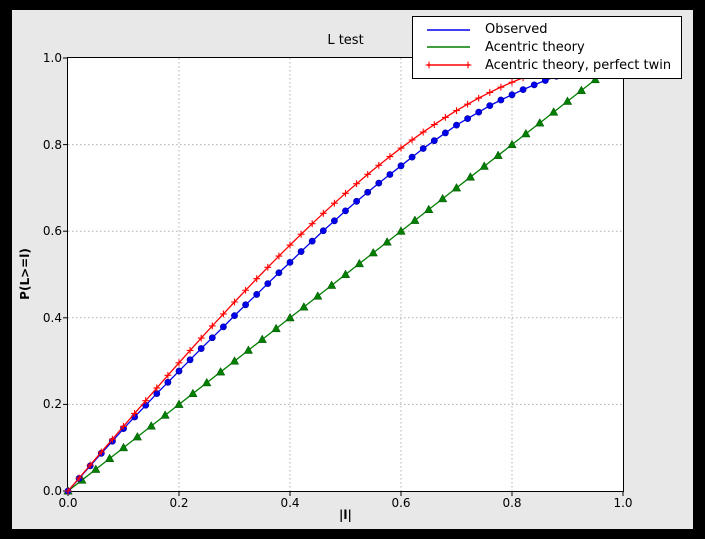 This screenshot has height=539, width=705. Describe the element at coordinates (52, 231) in the screenshot. I see `y-tick-label: 0.6` at that location.